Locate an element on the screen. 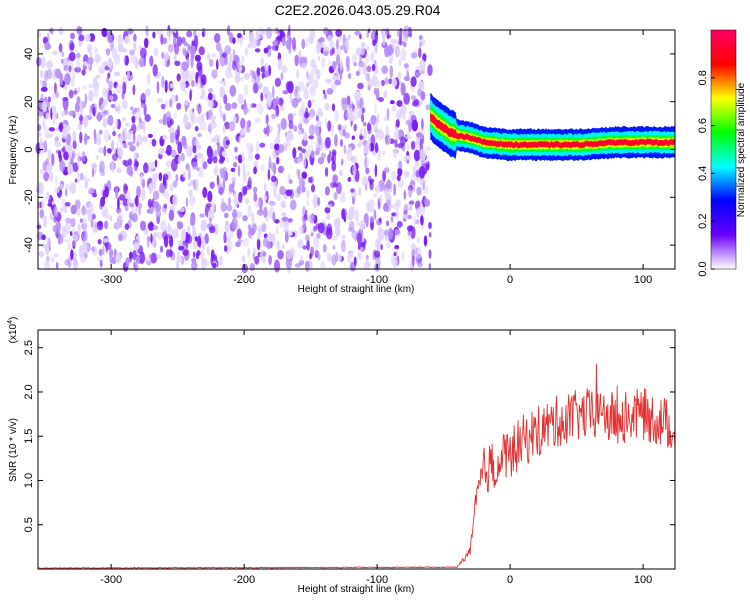 Image resolution: width=750 pixels, height=600 pixels. x-tick-label: -300 is located at coordinates (111, 280).